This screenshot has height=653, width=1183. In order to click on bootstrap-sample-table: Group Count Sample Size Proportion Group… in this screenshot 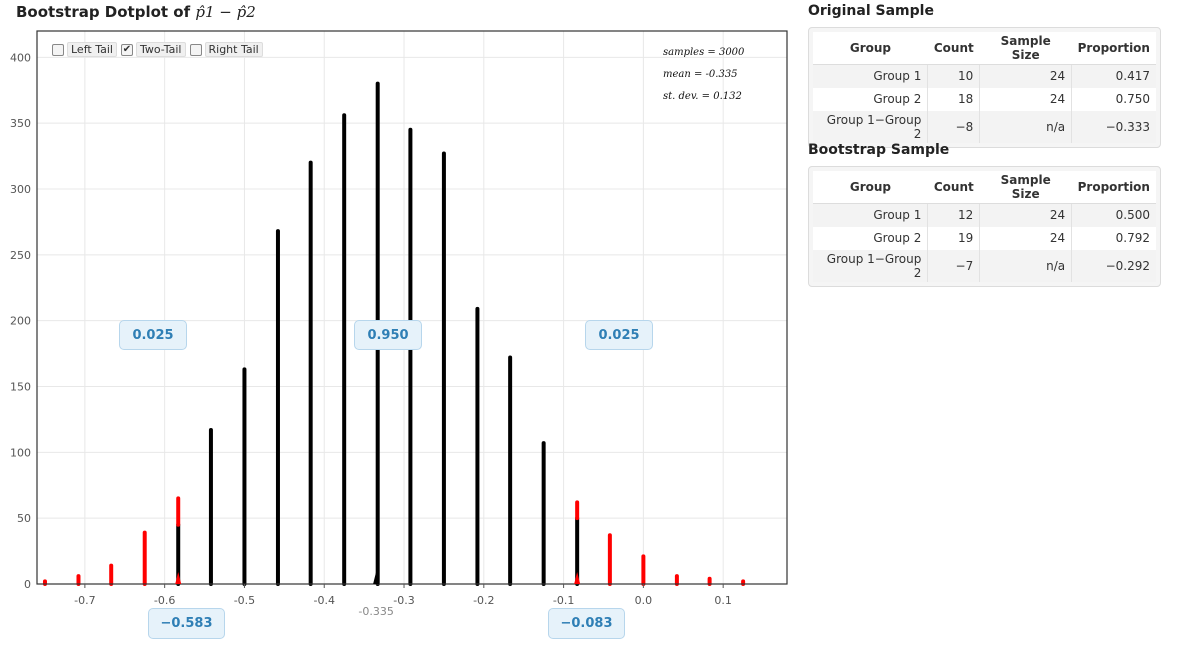, I will do `click(984, 226)`.